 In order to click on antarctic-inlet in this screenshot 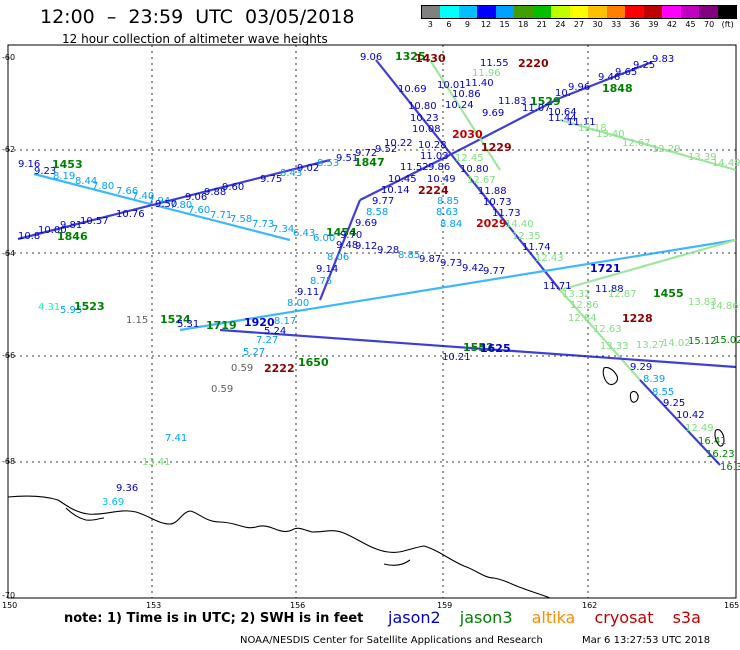, I will do `click(85, 514)`.